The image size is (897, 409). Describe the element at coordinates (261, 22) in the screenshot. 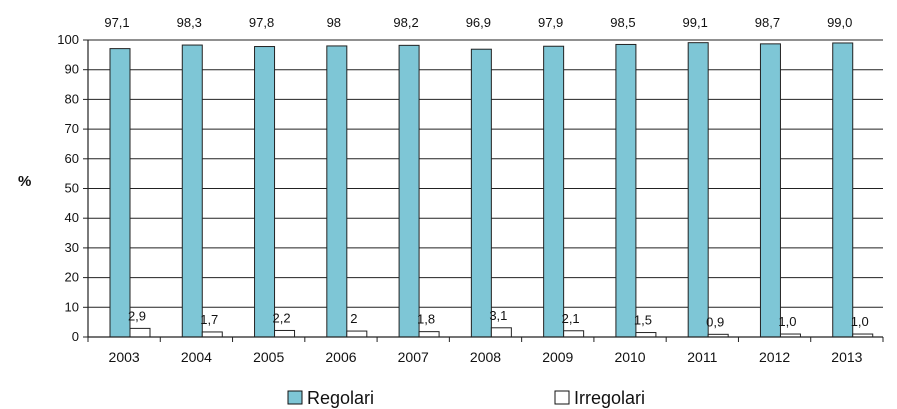

I see `value-label-regolari-2005: 97,8` at that location.